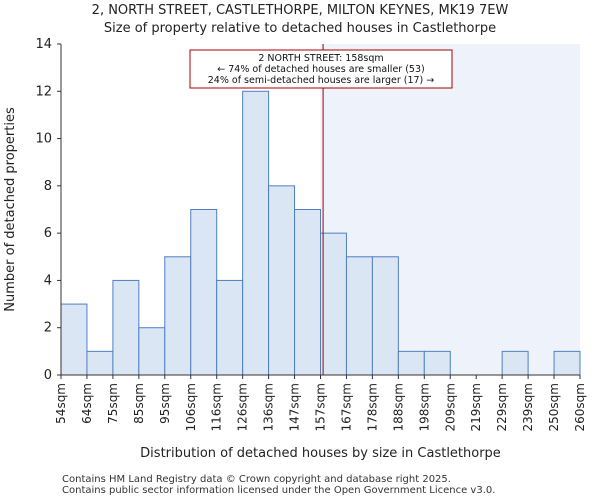 This screenshot has height=500, width=600. Describe the element at coordinates (282, 280) in the screenshot. I see `bar-136sqm` at that location.